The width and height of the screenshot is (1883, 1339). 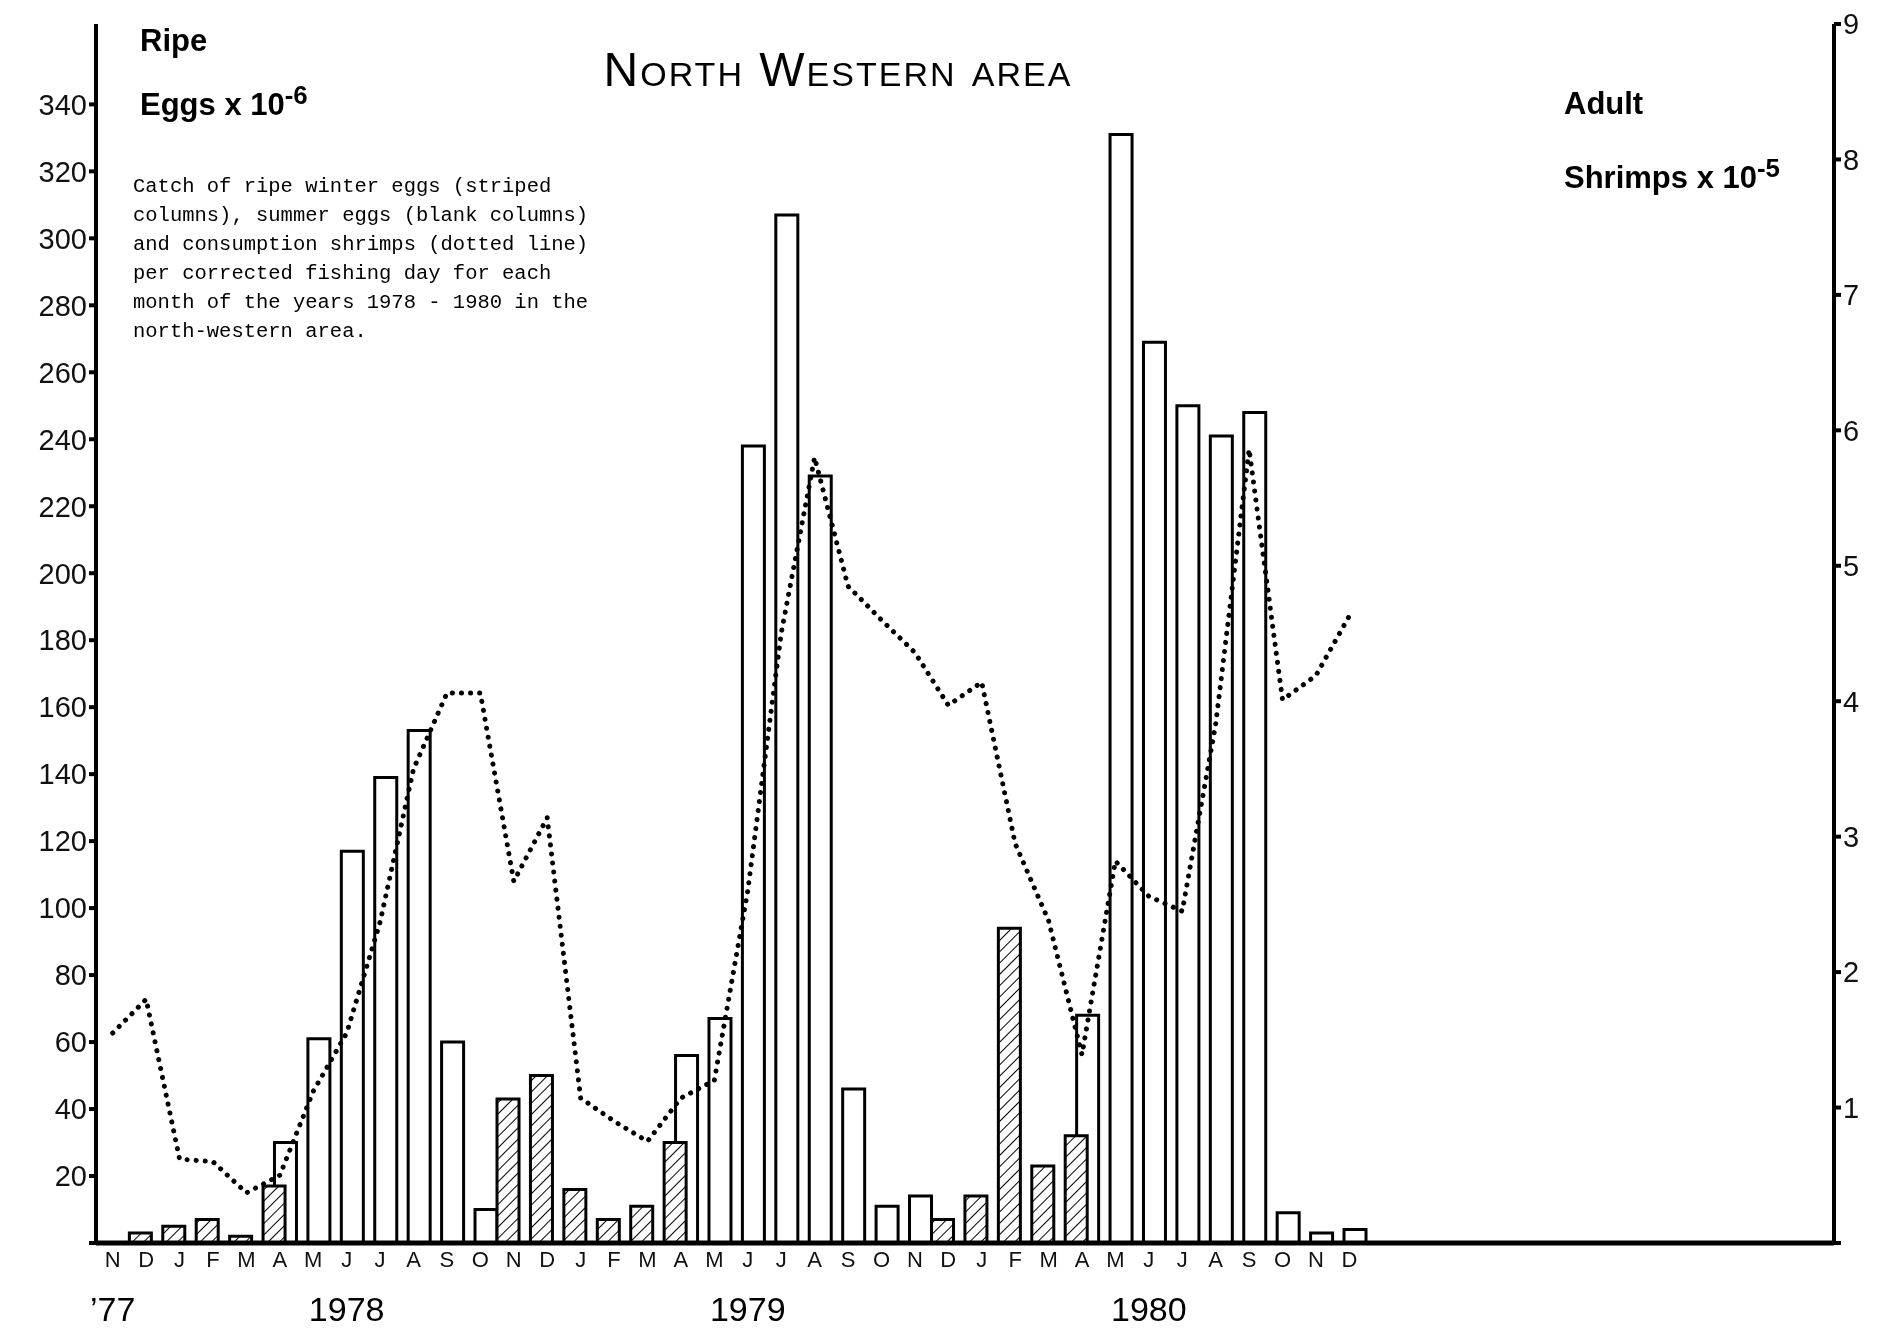 I want to click on y-tick-label: 240, so click(x=62, y=439).